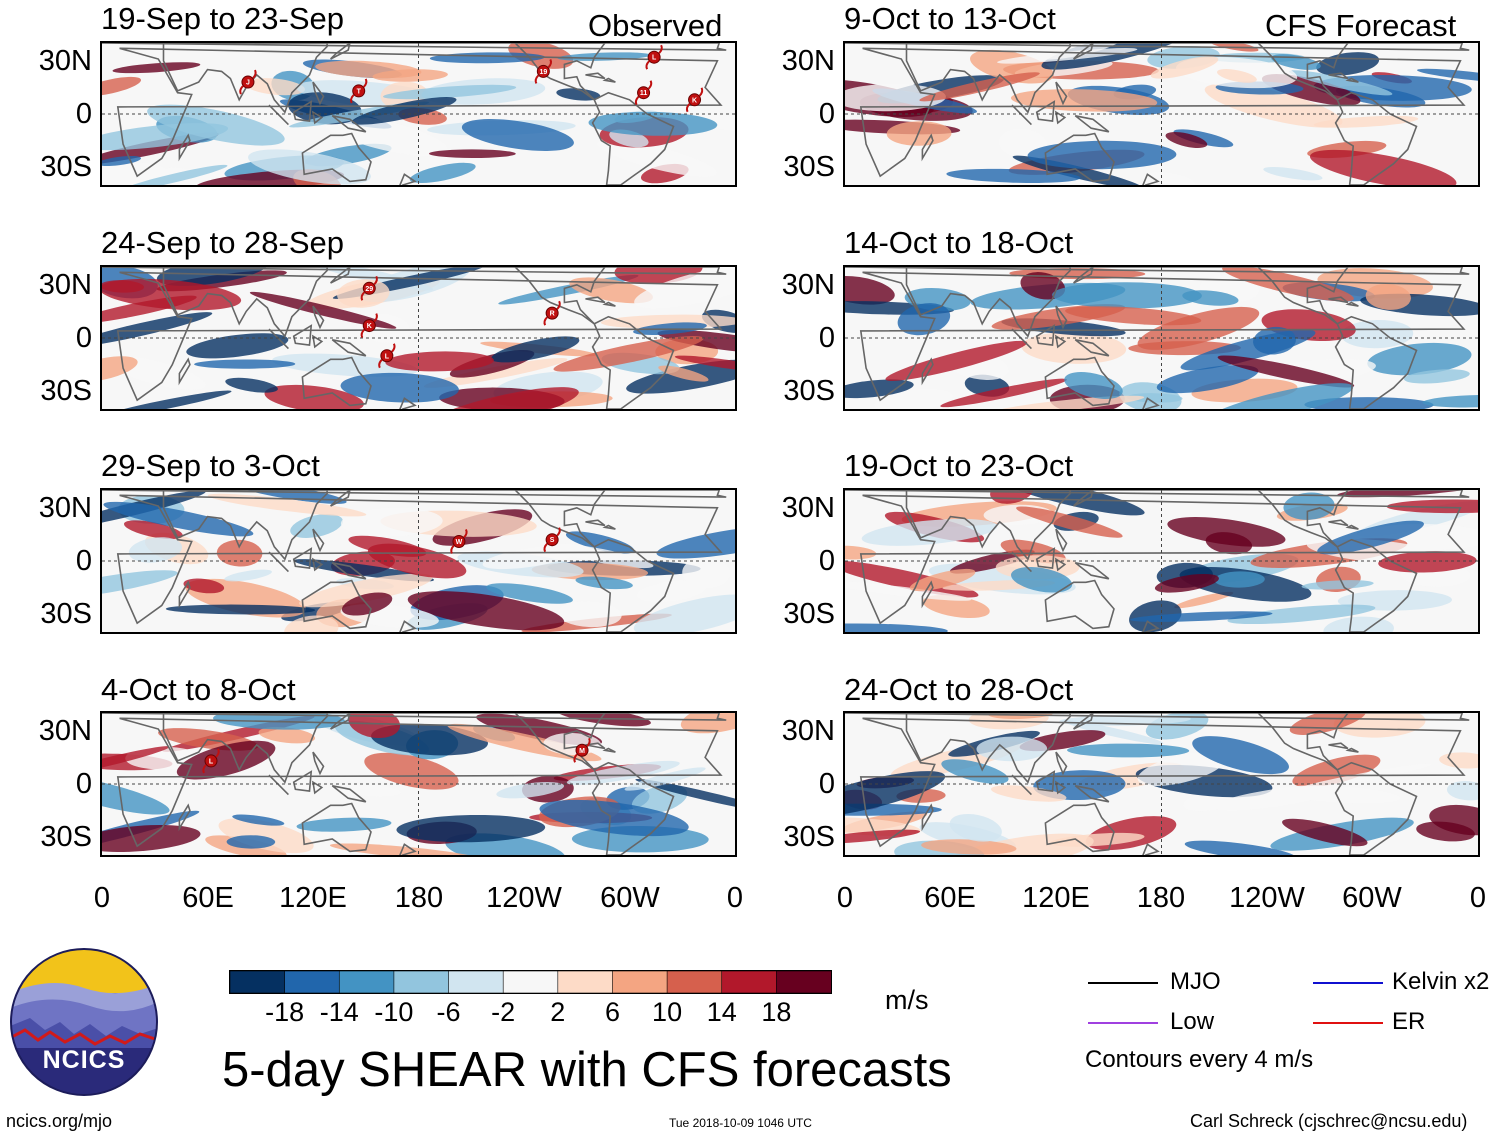 The width and height of the screenshot is (1510, 1137). I want to click on storm-marker: 29, so click(369, 288).